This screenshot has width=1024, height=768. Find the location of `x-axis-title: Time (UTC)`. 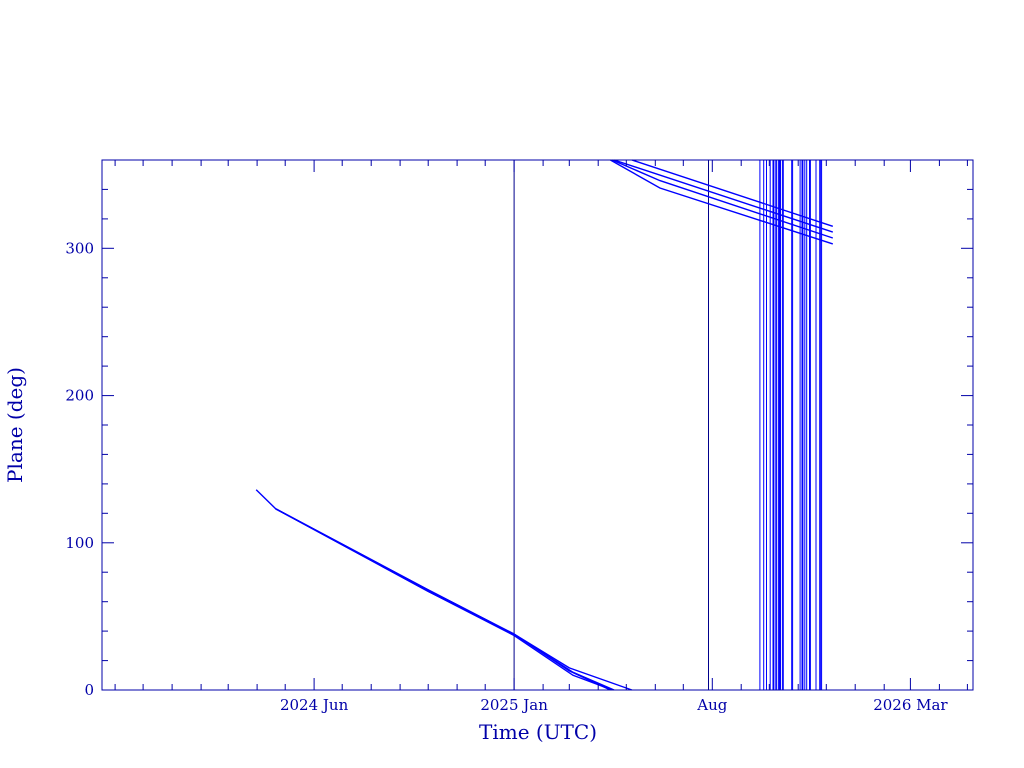

x-axis-title: Time (UTC) is located at coordinates (538, 732).